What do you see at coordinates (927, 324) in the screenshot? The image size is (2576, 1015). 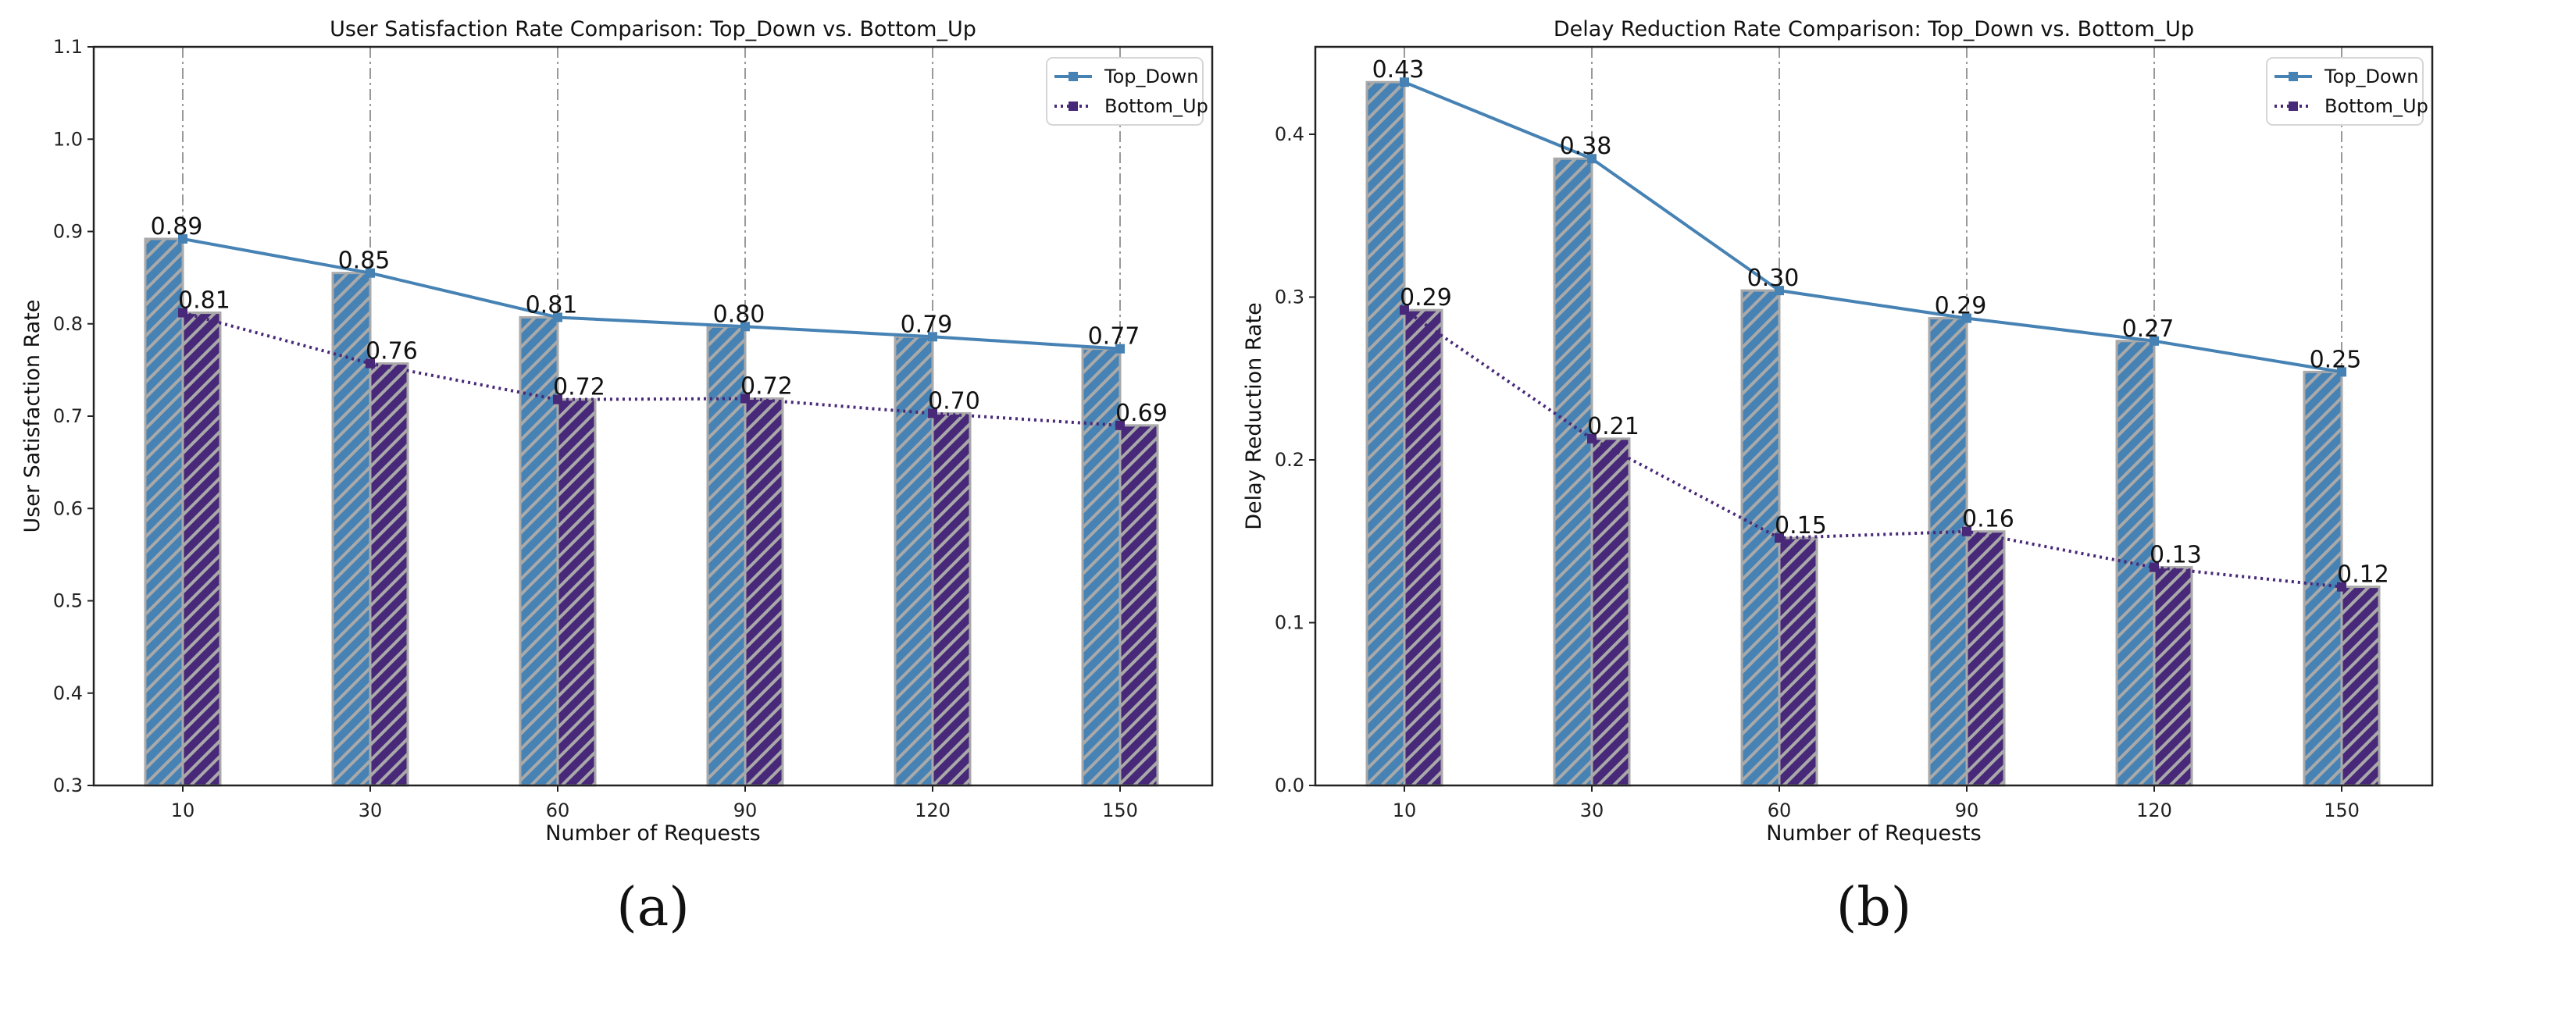 I see `data-label: 0.79` at bounding box center [927, 324].